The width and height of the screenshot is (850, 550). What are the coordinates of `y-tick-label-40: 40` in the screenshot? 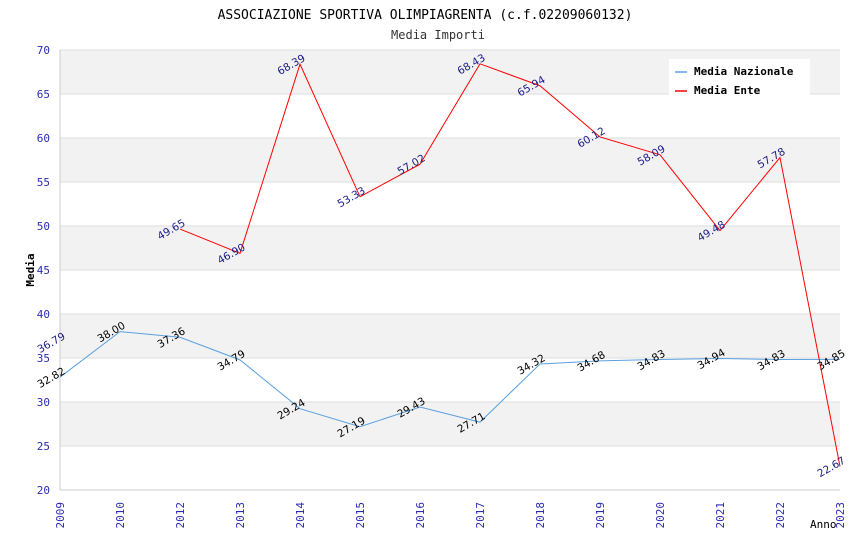 It's located at (43, 314).